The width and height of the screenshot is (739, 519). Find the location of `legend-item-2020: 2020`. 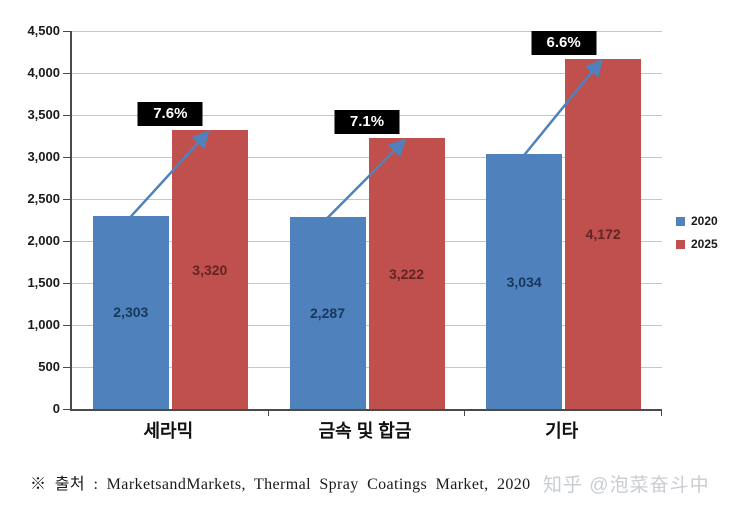

legend-item-2020: 2020 is located at coordinates (697, 221).